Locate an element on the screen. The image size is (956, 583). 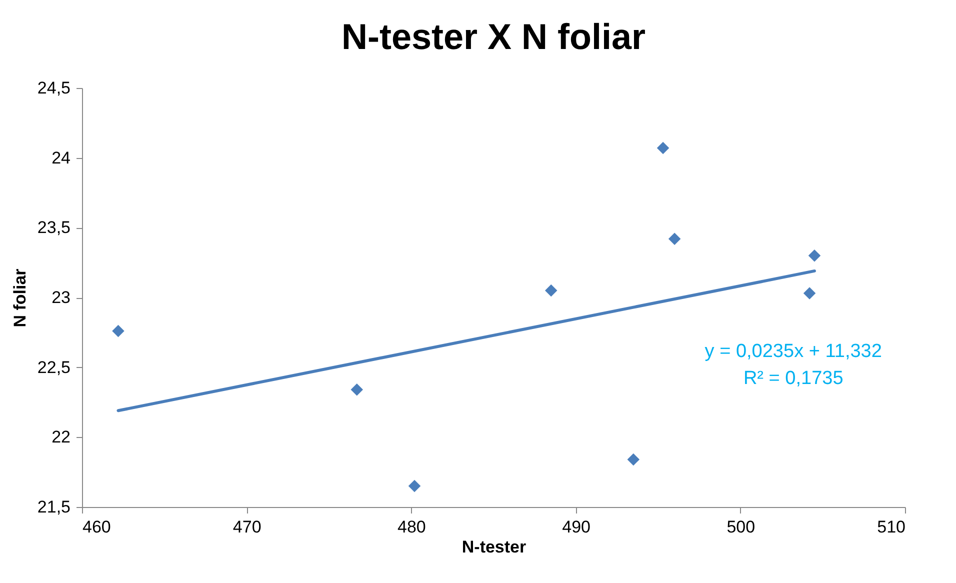
annotation: R² = 0,1735 is located at coordinates (793, 379).